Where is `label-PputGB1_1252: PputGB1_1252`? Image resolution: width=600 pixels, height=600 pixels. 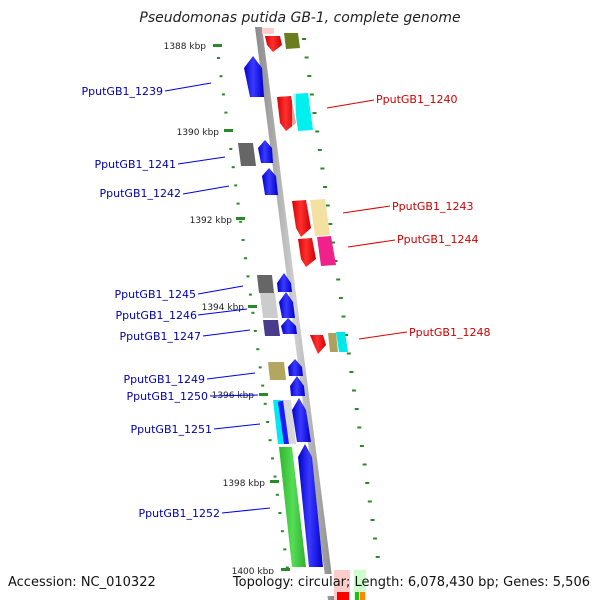 label-PputGB1_1252: PputGB1_1252 is located at coordinates (179, 513).